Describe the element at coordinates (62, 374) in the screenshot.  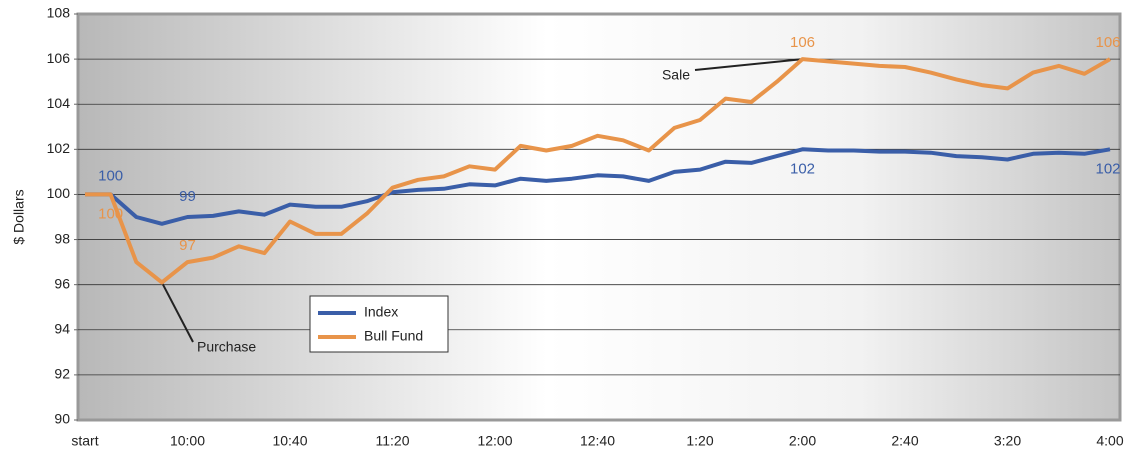
I see `y-tick-label: 92` at that location.